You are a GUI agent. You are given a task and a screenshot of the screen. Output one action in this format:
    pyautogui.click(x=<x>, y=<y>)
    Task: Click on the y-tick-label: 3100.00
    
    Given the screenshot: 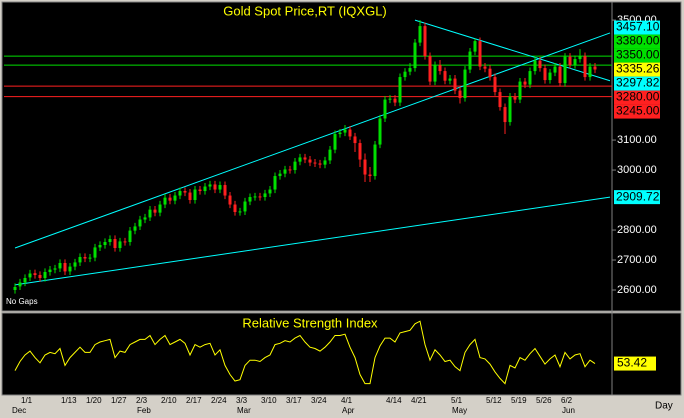 What is the action you would take?
    pyautogui.click(x=637, y=140)
    